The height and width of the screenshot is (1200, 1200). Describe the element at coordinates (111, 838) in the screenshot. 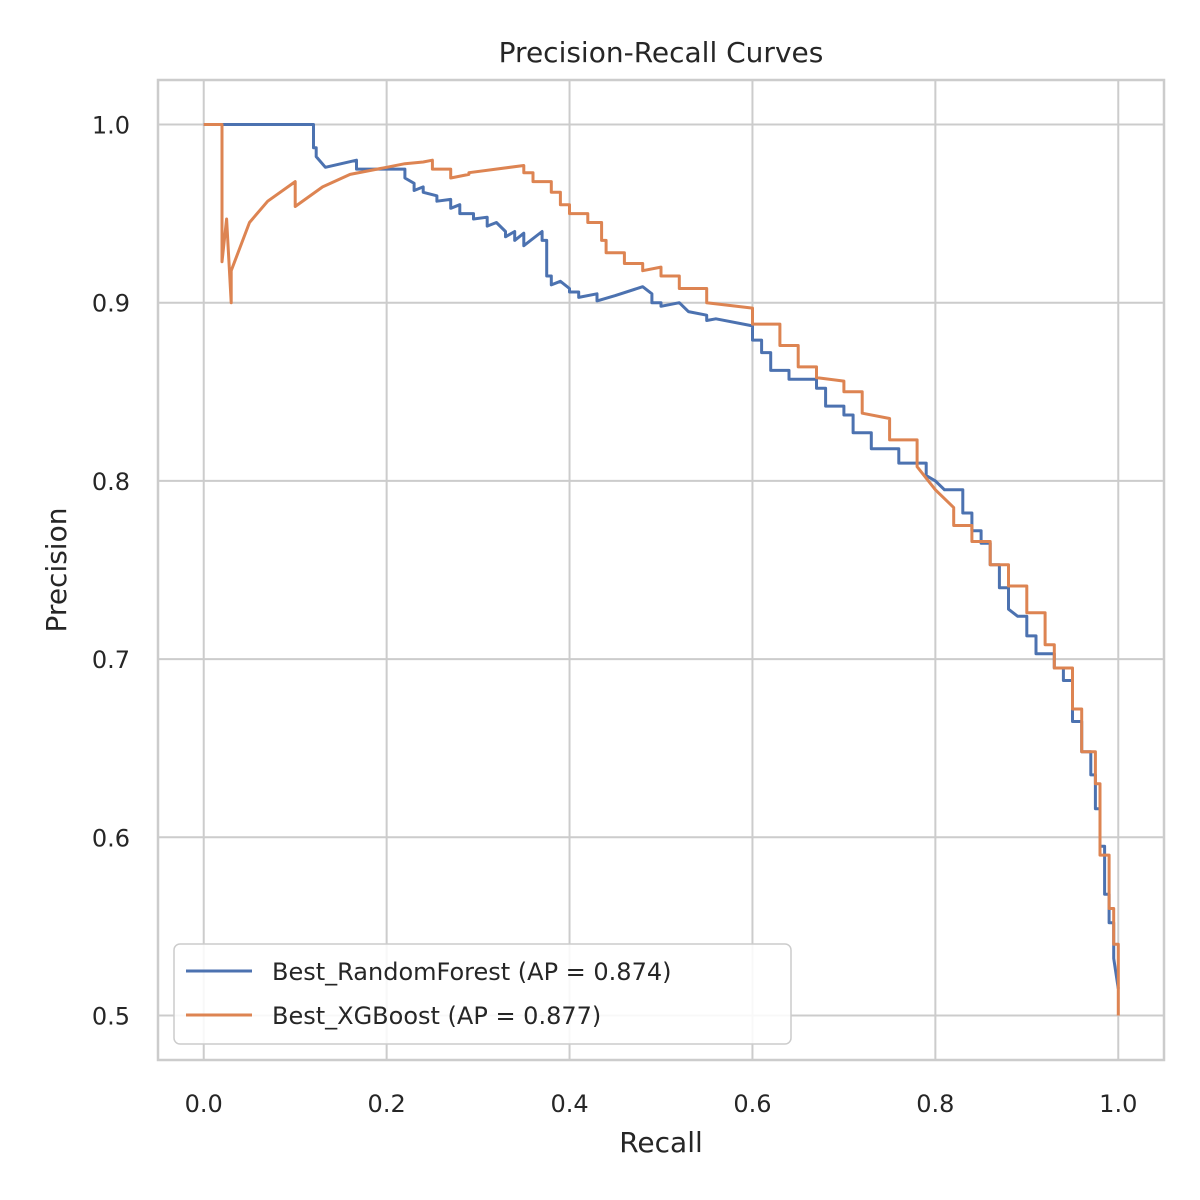

I see `y-tick-label: 0.6` at that location.